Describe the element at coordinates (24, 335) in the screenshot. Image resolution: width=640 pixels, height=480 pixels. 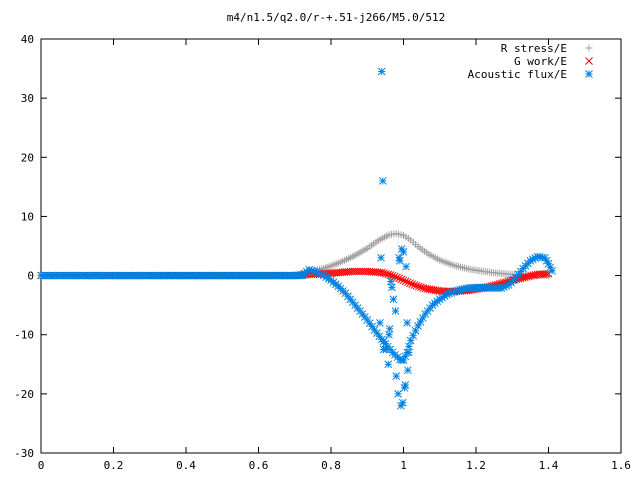
I see `y-tick-label: -10` at that location.